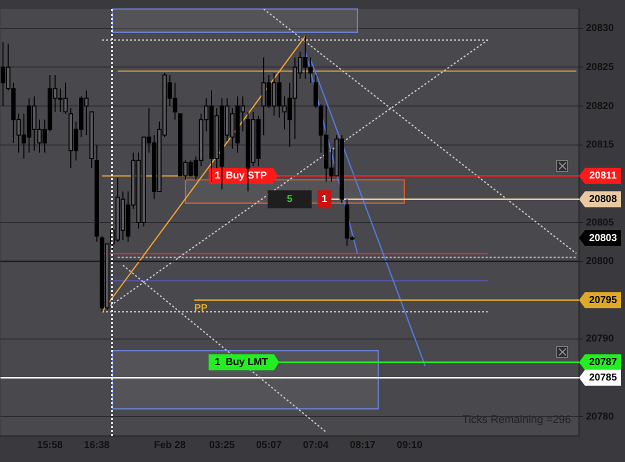 The height and width of the screenshot is (462, 625). Describe the element at coordinates (289, 199) in the screenshot. I see `annotation: 5` at that location.